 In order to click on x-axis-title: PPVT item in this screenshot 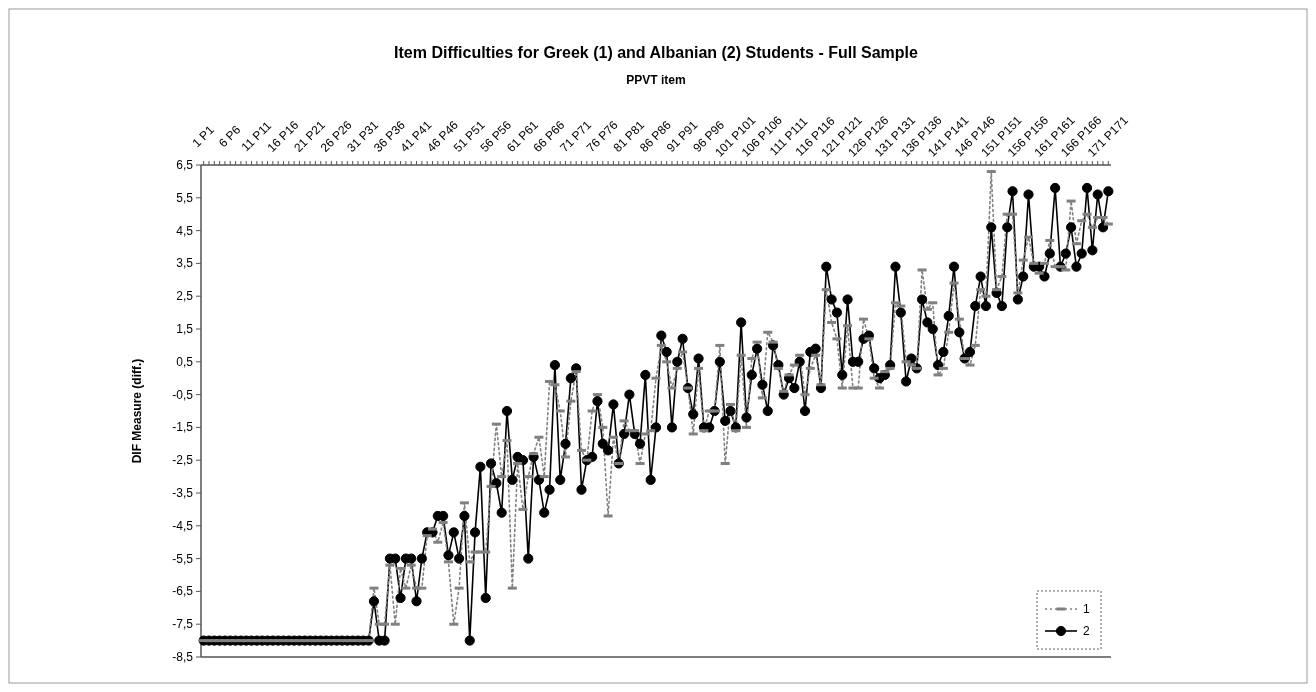, I will do `click(656, 80)`.